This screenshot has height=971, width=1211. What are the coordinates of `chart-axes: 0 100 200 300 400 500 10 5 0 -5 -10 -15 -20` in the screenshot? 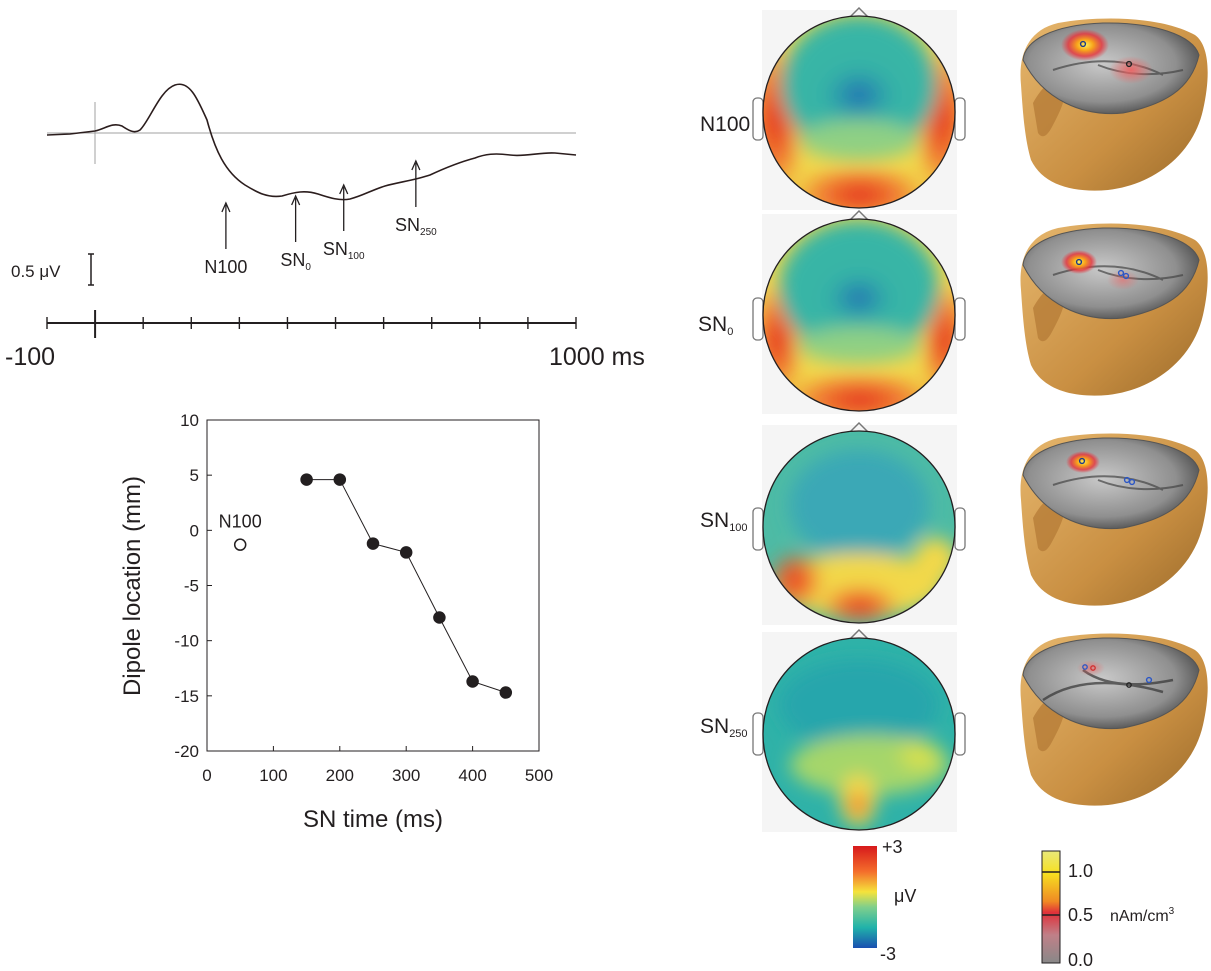 It's located at (363, 598).